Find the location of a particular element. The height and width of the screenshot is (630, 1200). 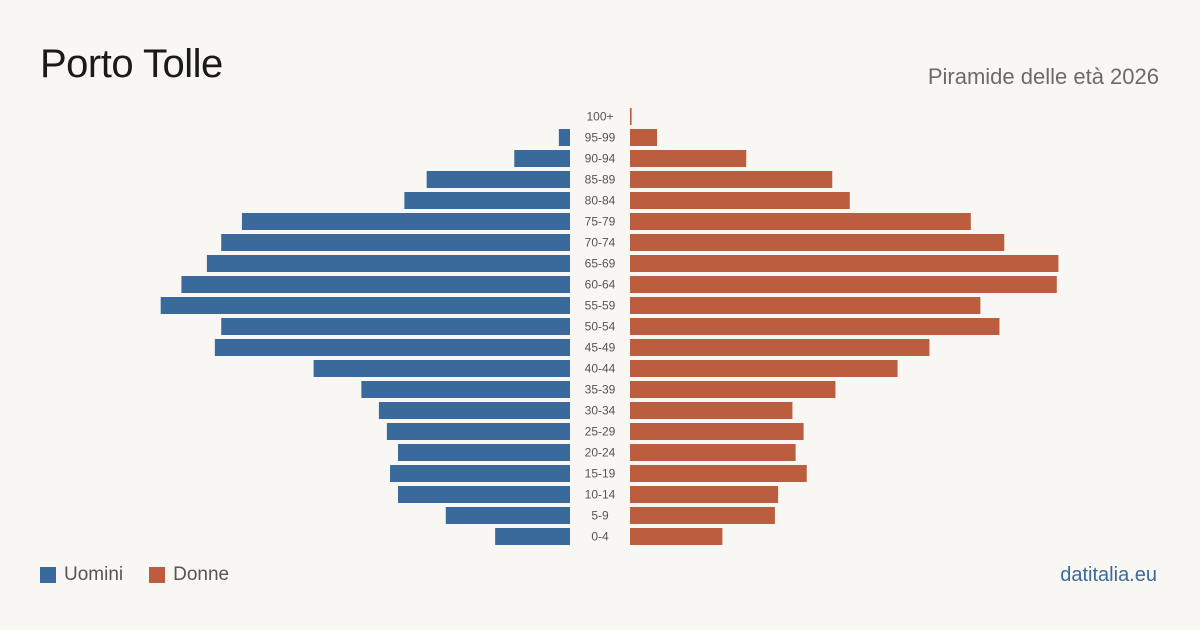

page-title: Porto Tolle is located at coordinates (131, 64).